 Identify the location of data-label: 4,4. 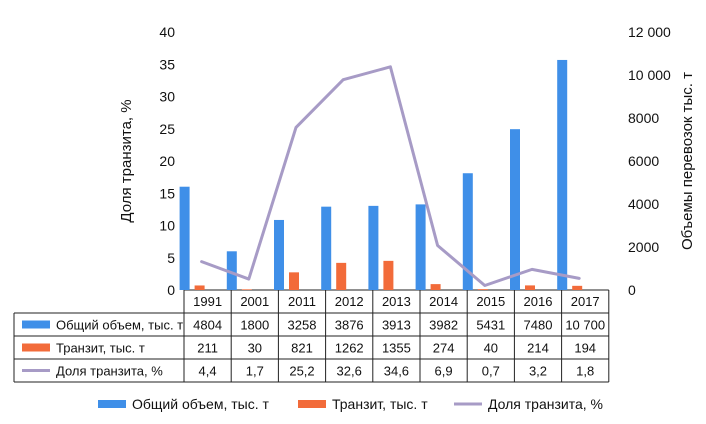
(208, 371).